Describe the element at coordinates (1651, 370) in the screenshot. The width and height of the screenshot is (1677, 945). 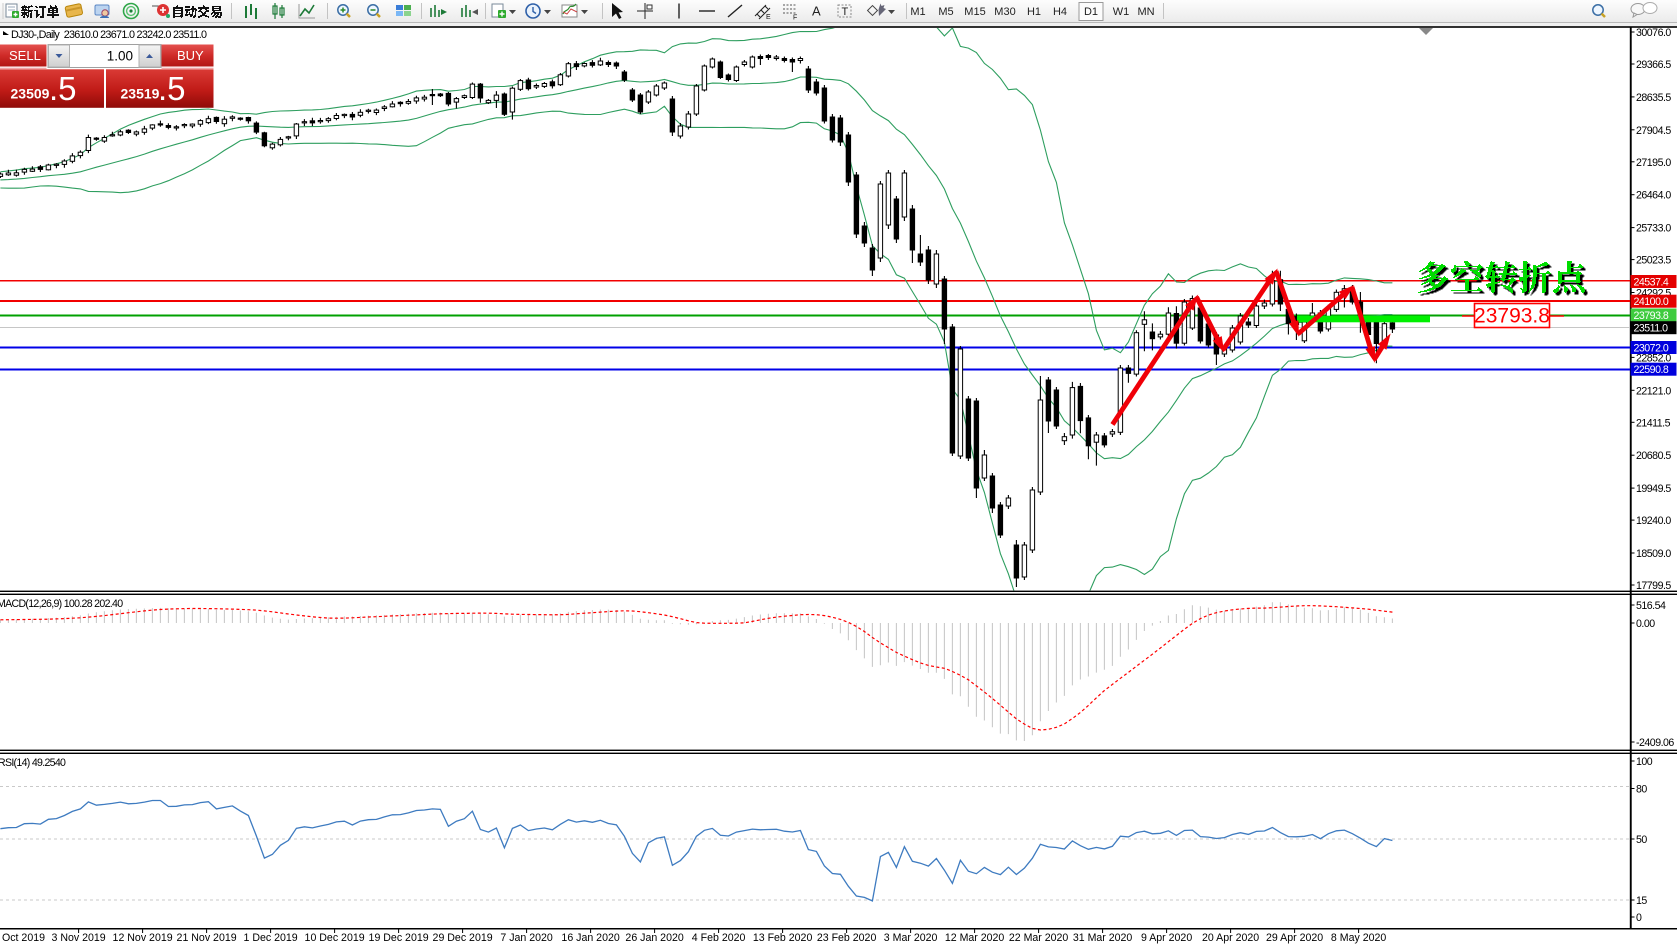
I see `svg-text: 22590.8` at that location.